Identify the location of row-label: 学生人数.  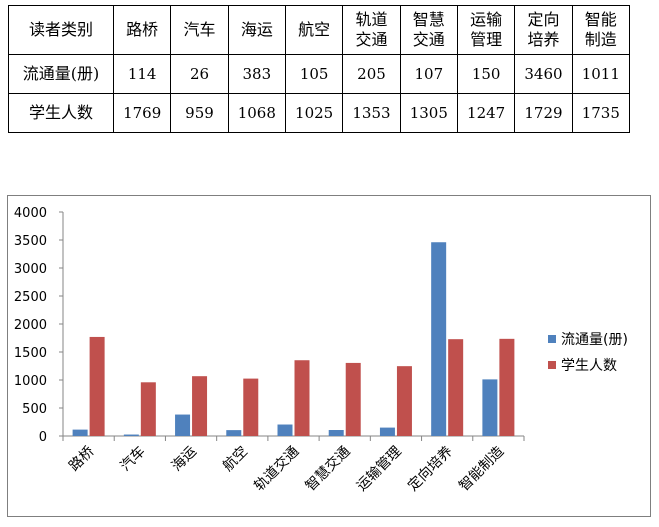
(61, 113).